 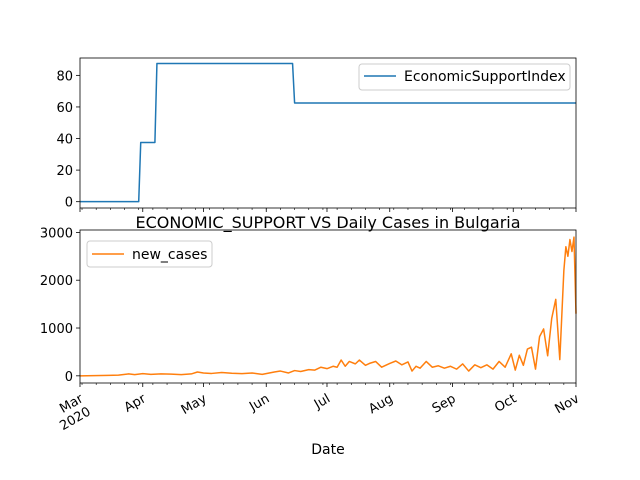 What do you see at coordinates (485, 77) in the screenshot?
I see `top-legend-label: EconomicSupportIndex` at bounding box center [485, 77].